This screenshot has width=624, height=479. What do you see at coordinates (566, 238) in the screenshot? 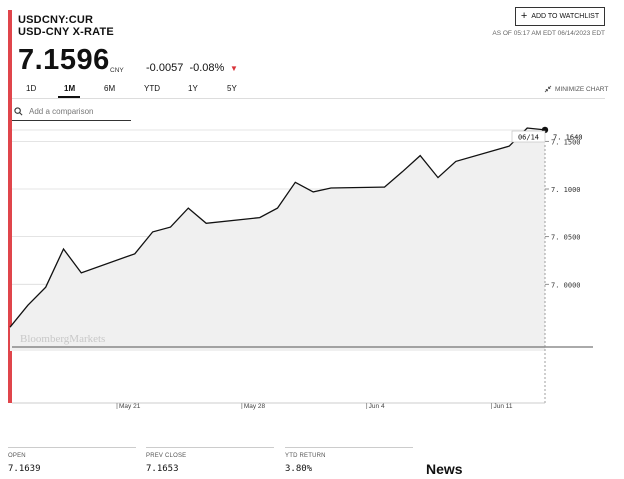
I see `y-tick-label: 7. 0500` at bounding box center [566, 238].